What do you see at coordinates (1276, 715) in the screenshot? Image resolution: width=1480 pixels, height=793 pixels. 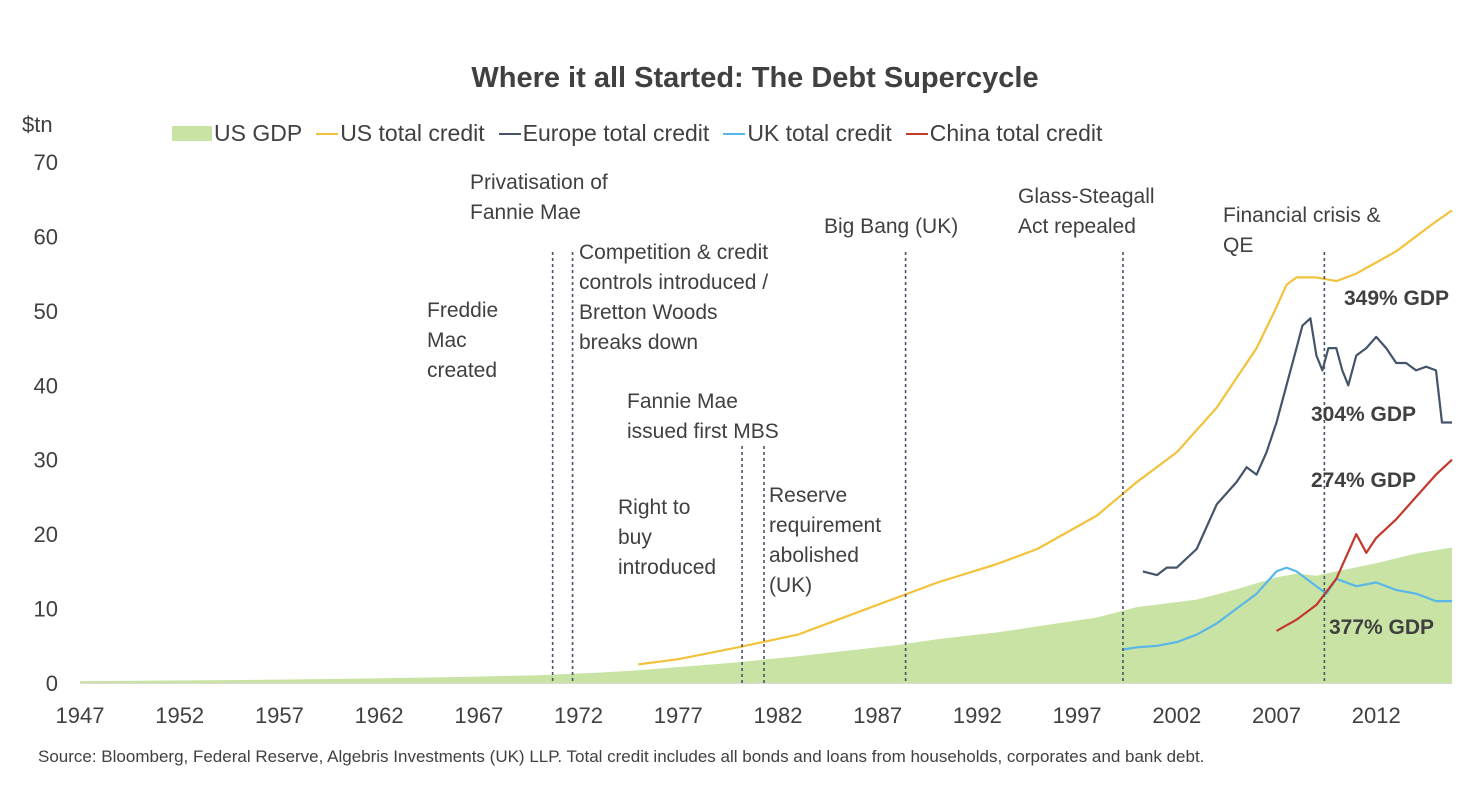 I see `x-tick-label: 2007` at bounding box center [1276, 715].